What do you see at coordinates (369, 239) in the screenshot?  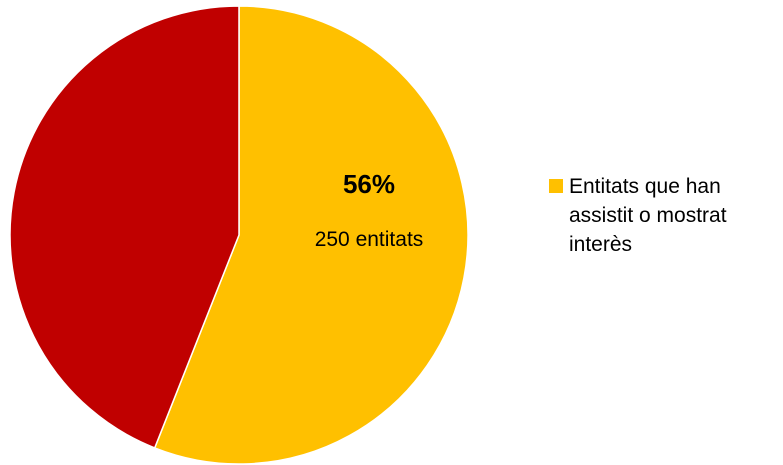 I see `slice-label-count: 250 entitats` at bounding box center [369, 239].